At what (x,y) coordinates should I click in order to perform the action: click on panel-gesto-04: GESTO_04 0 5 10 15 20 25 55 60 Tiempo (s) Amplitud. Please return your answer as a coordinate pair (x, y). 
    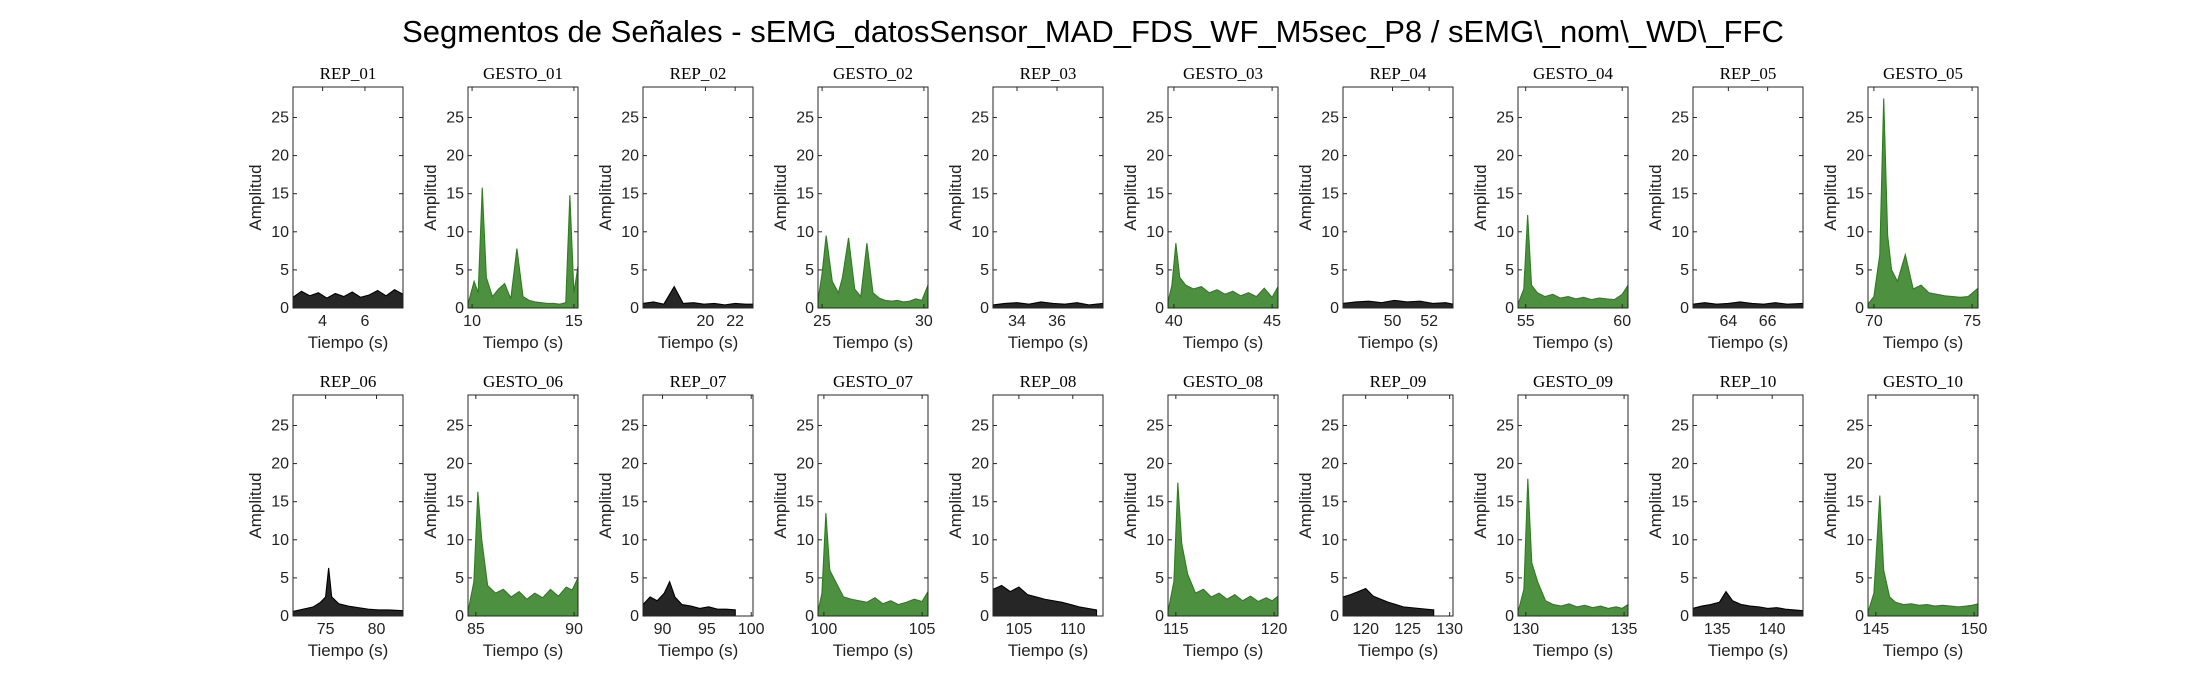
    Looking at the image, I should click on (1551, 208).